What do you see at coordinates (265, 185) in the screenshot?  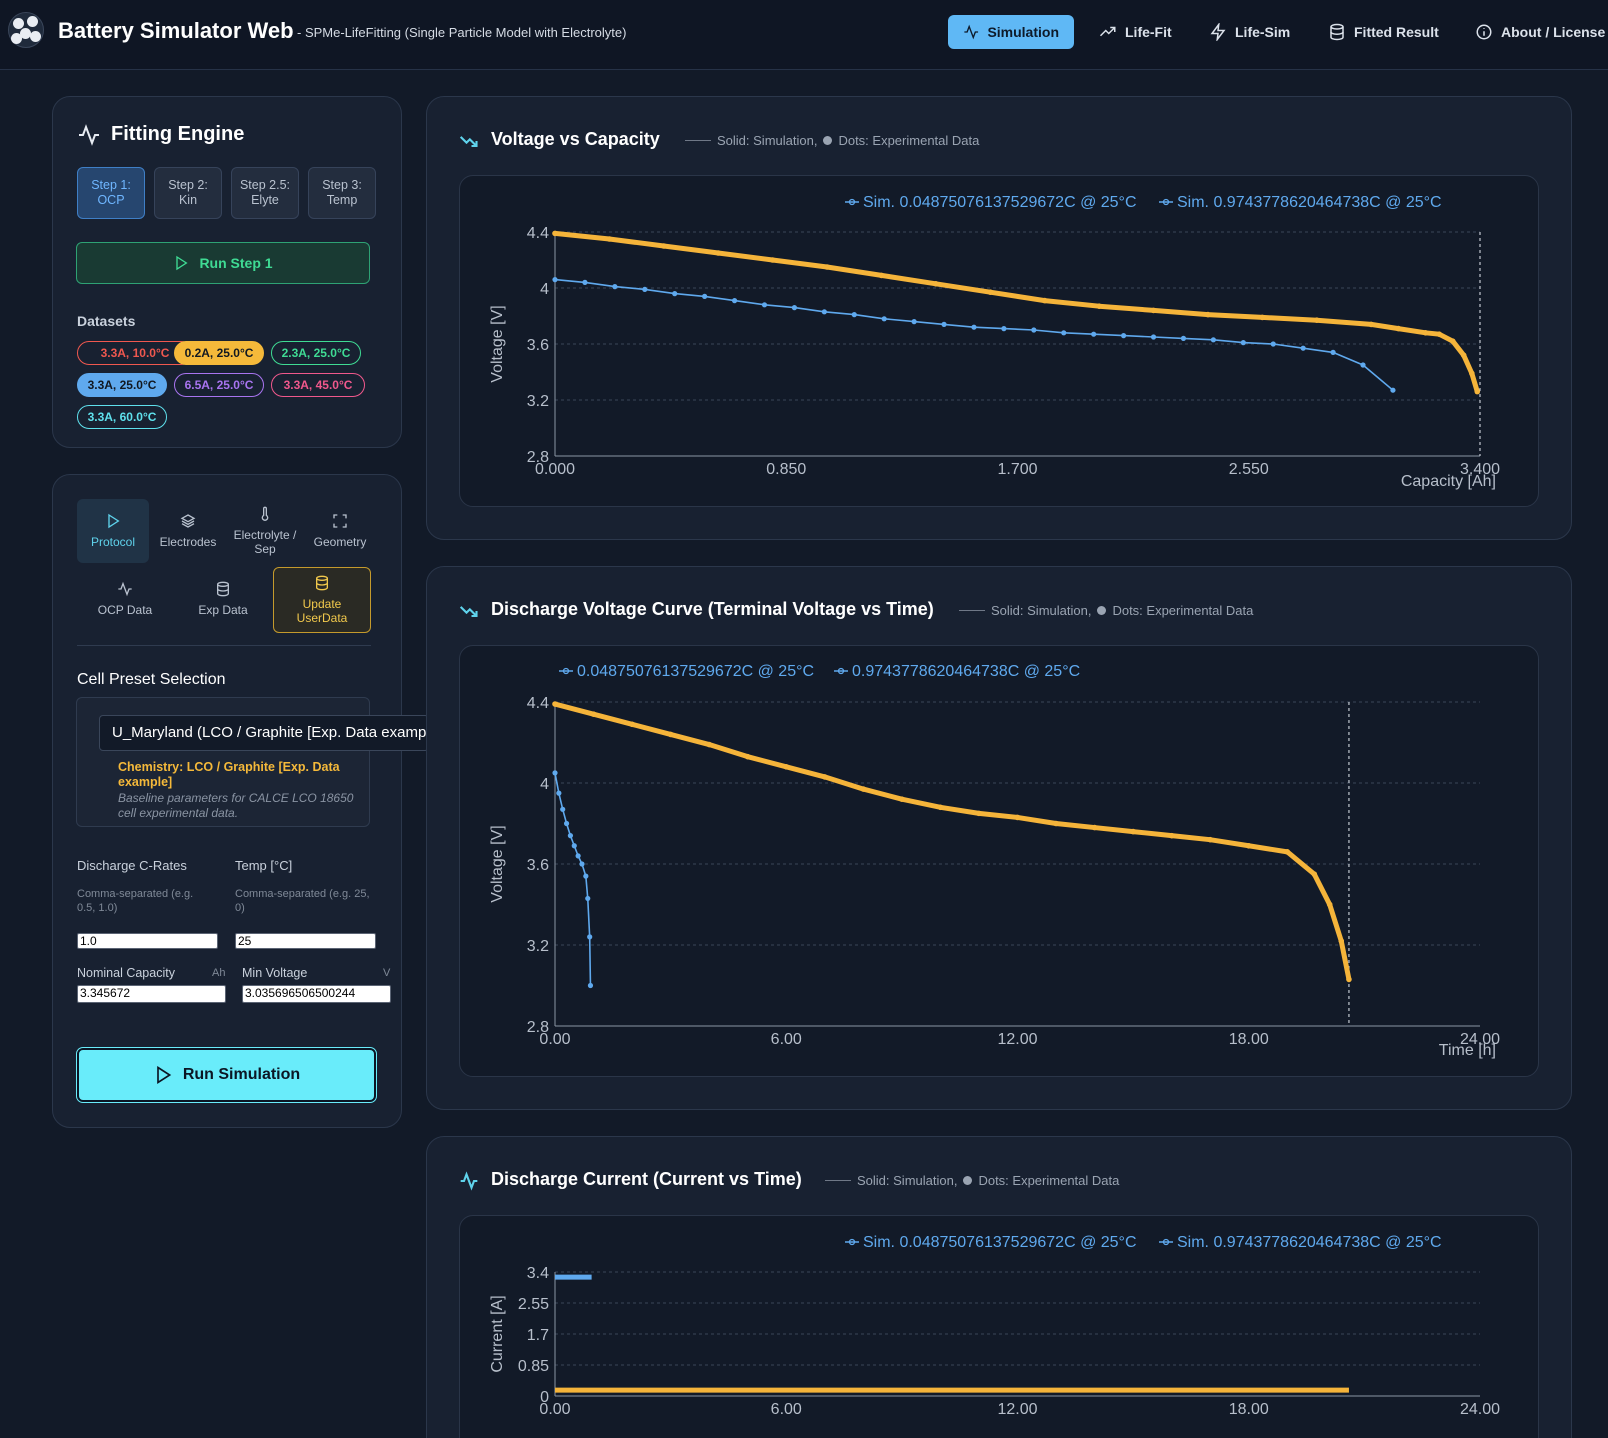 I see `step-label: Step 2.5:` at bounding box center [265, 185].